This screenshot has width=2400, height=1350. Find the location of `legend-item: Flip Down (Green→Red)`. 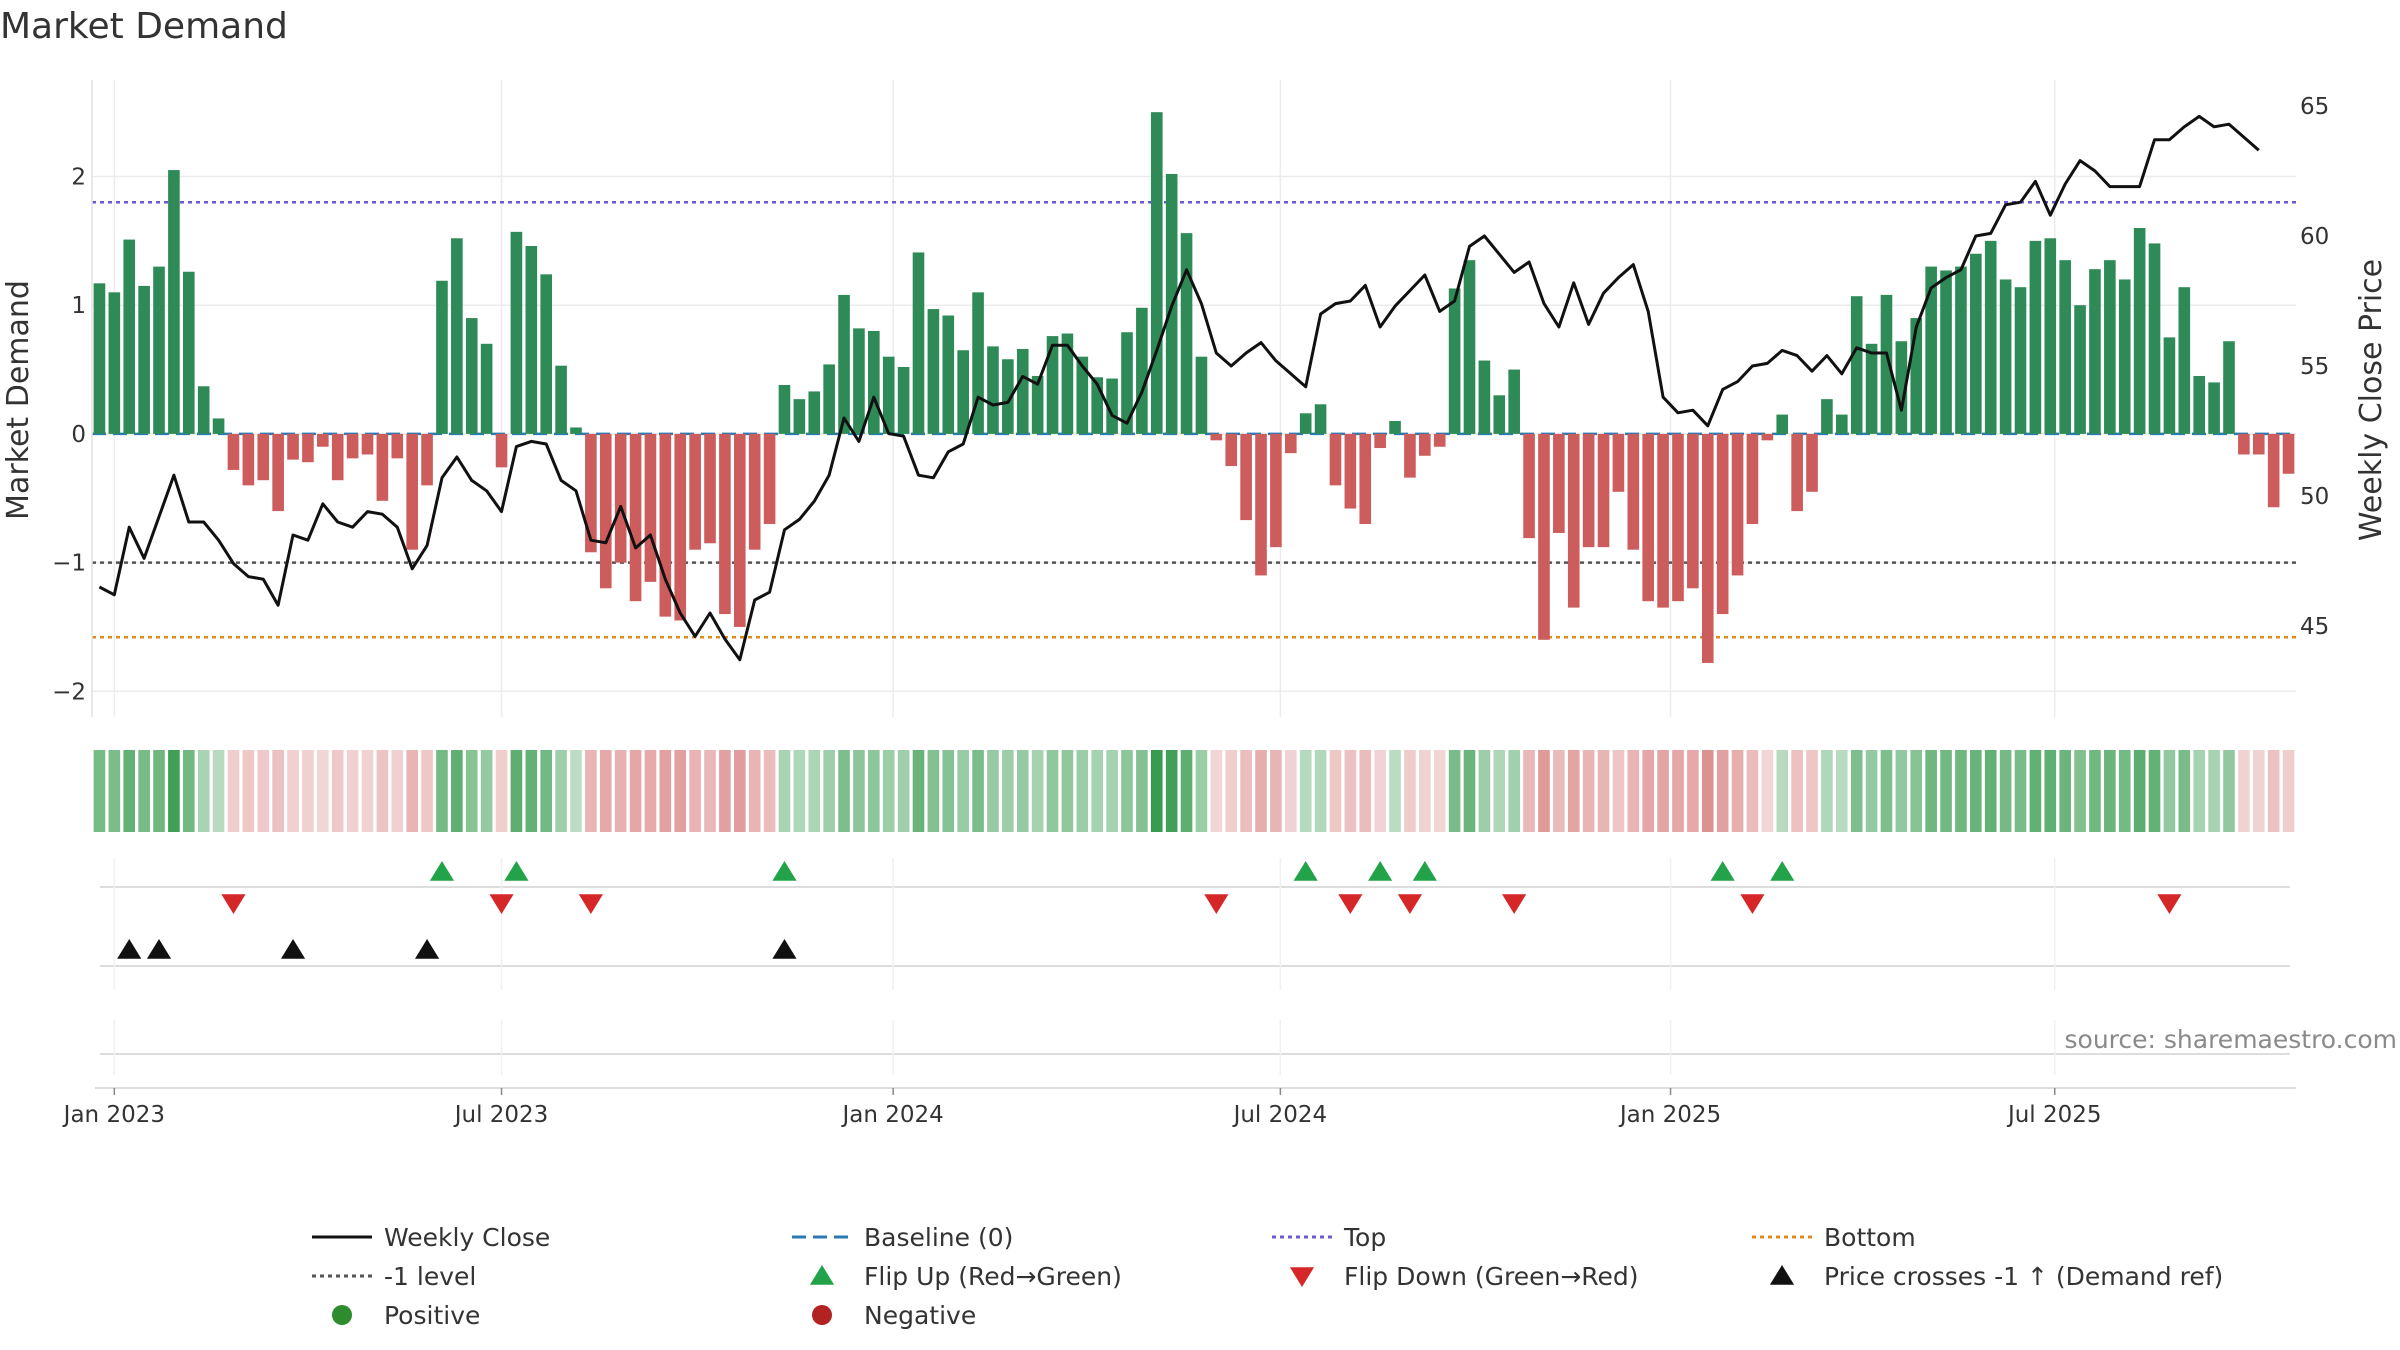

legend-item: Flip Down (Green→Red) is located at coordinates (1464, 1276).